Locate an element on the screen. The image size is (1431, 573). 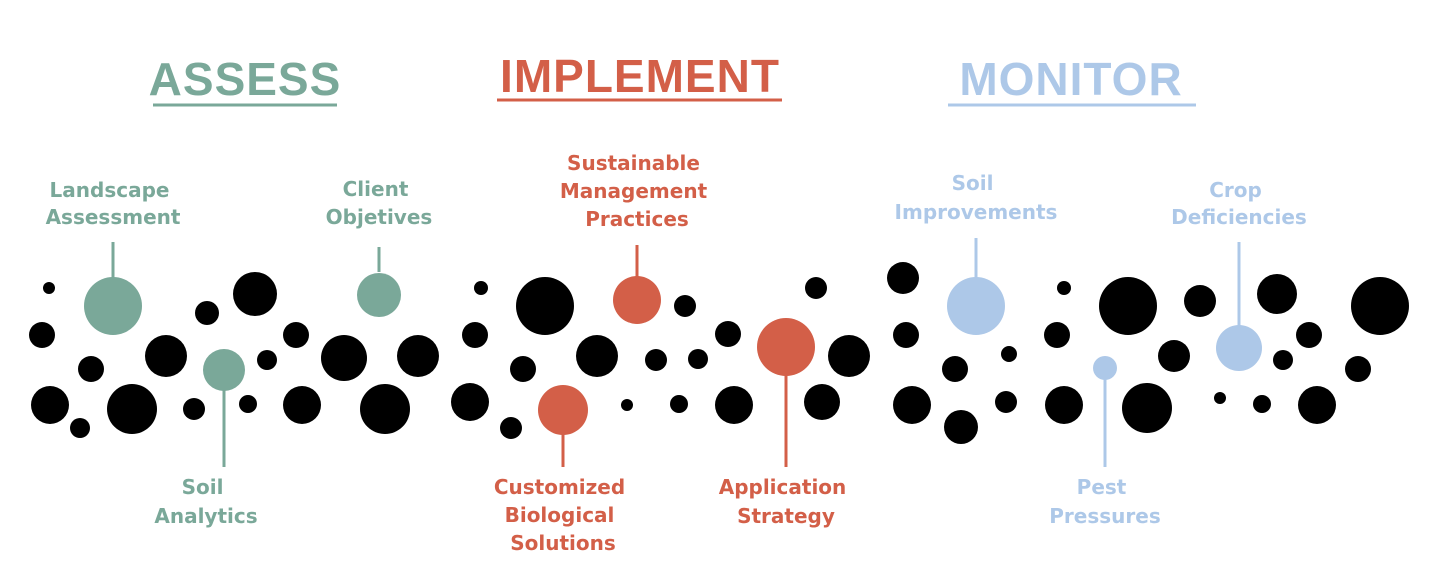
application-node is located at coordinates (786, 347).